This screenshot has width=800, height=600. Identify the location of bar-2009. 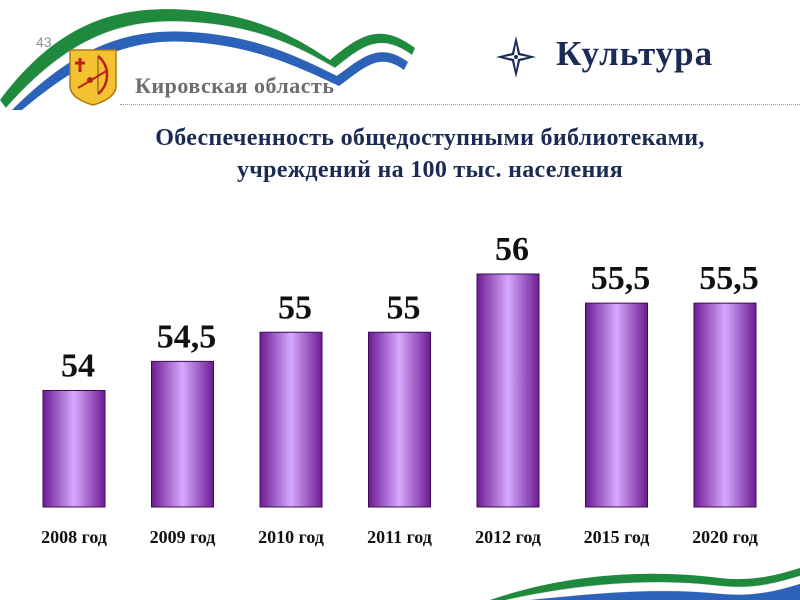
(182, 434).